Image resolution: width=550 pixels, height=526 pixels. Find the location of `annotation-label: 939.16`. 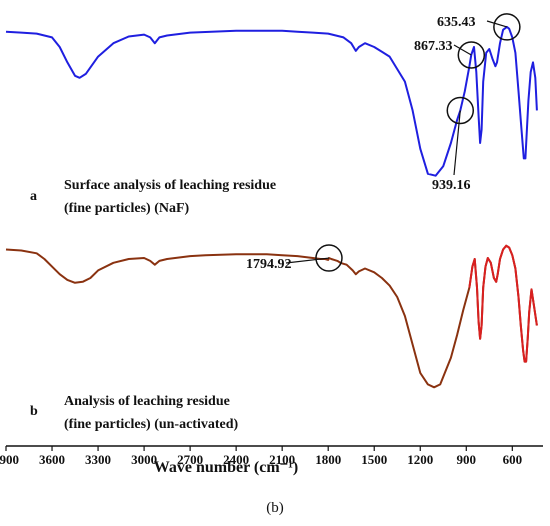

annotation-label: 939.16 is located at coordinates (451, 185).